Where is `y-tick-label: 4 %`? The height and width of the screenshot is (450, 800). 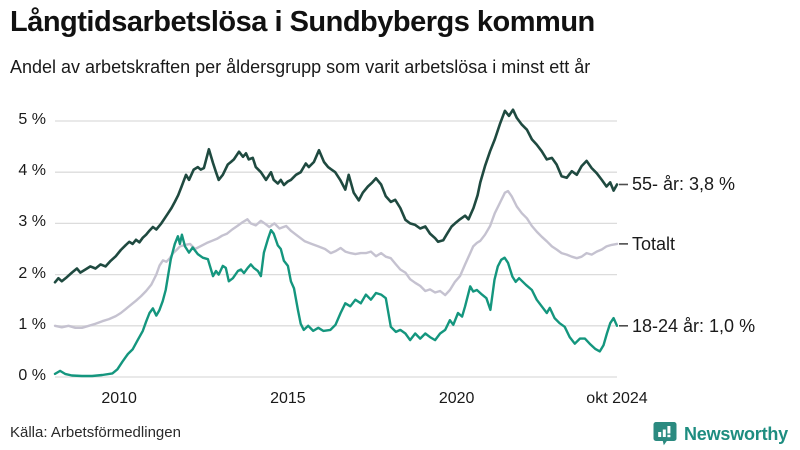 y-tick-label: 4 % is located at coordinates (32, 171).